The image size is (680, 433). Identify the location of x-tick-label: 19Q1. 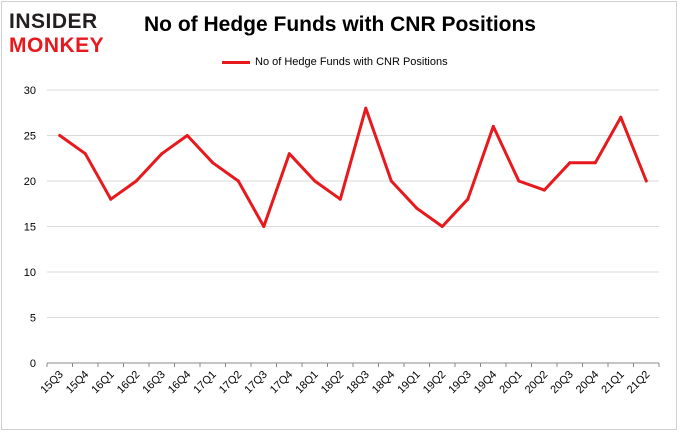
(409, 383).